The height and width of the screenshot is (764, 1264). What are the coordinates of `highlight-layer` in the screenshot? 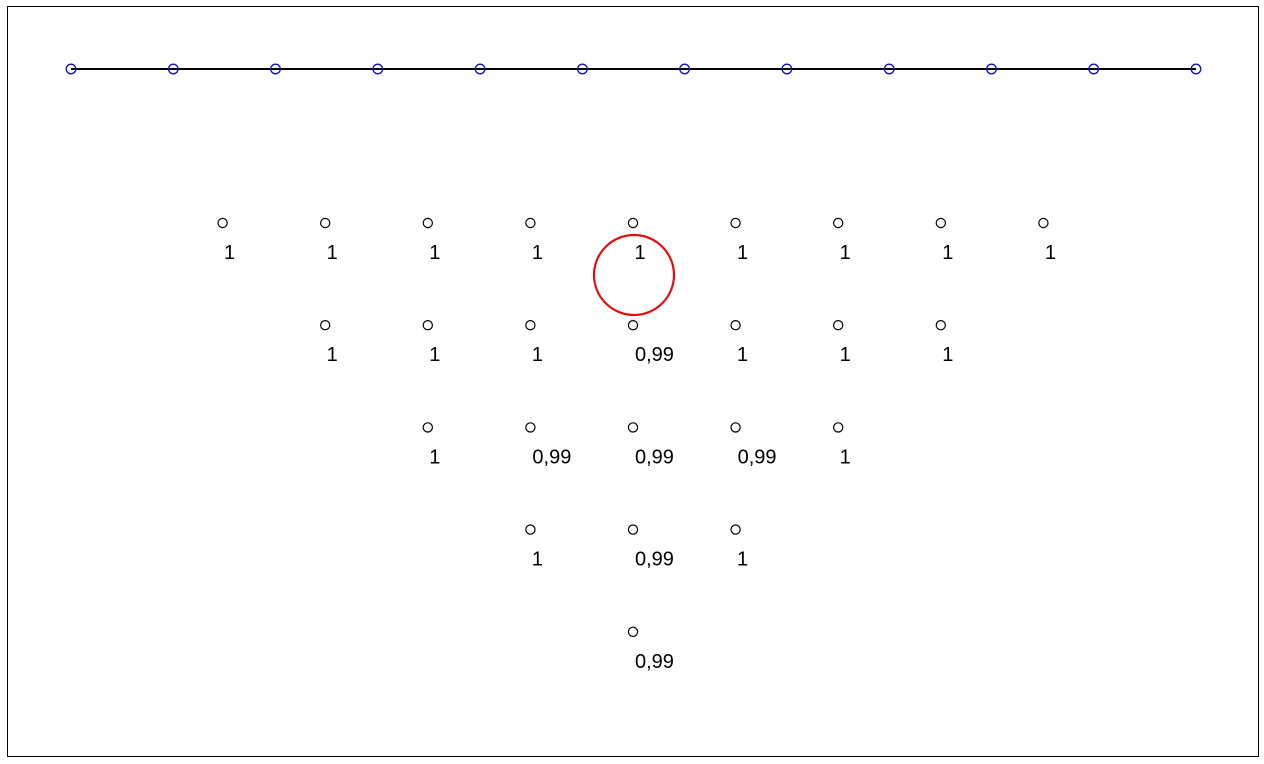 It's located at (634, 275).